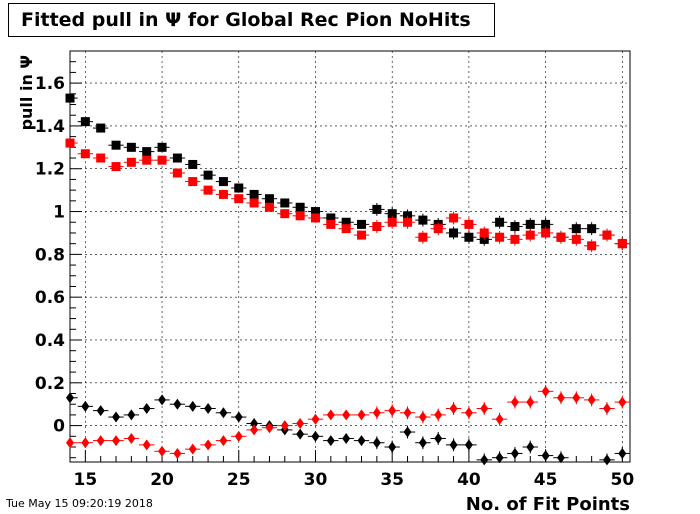 This screenshot has height=514, width=700. I want to click on y-tick-label: 1, so click(59, 213).